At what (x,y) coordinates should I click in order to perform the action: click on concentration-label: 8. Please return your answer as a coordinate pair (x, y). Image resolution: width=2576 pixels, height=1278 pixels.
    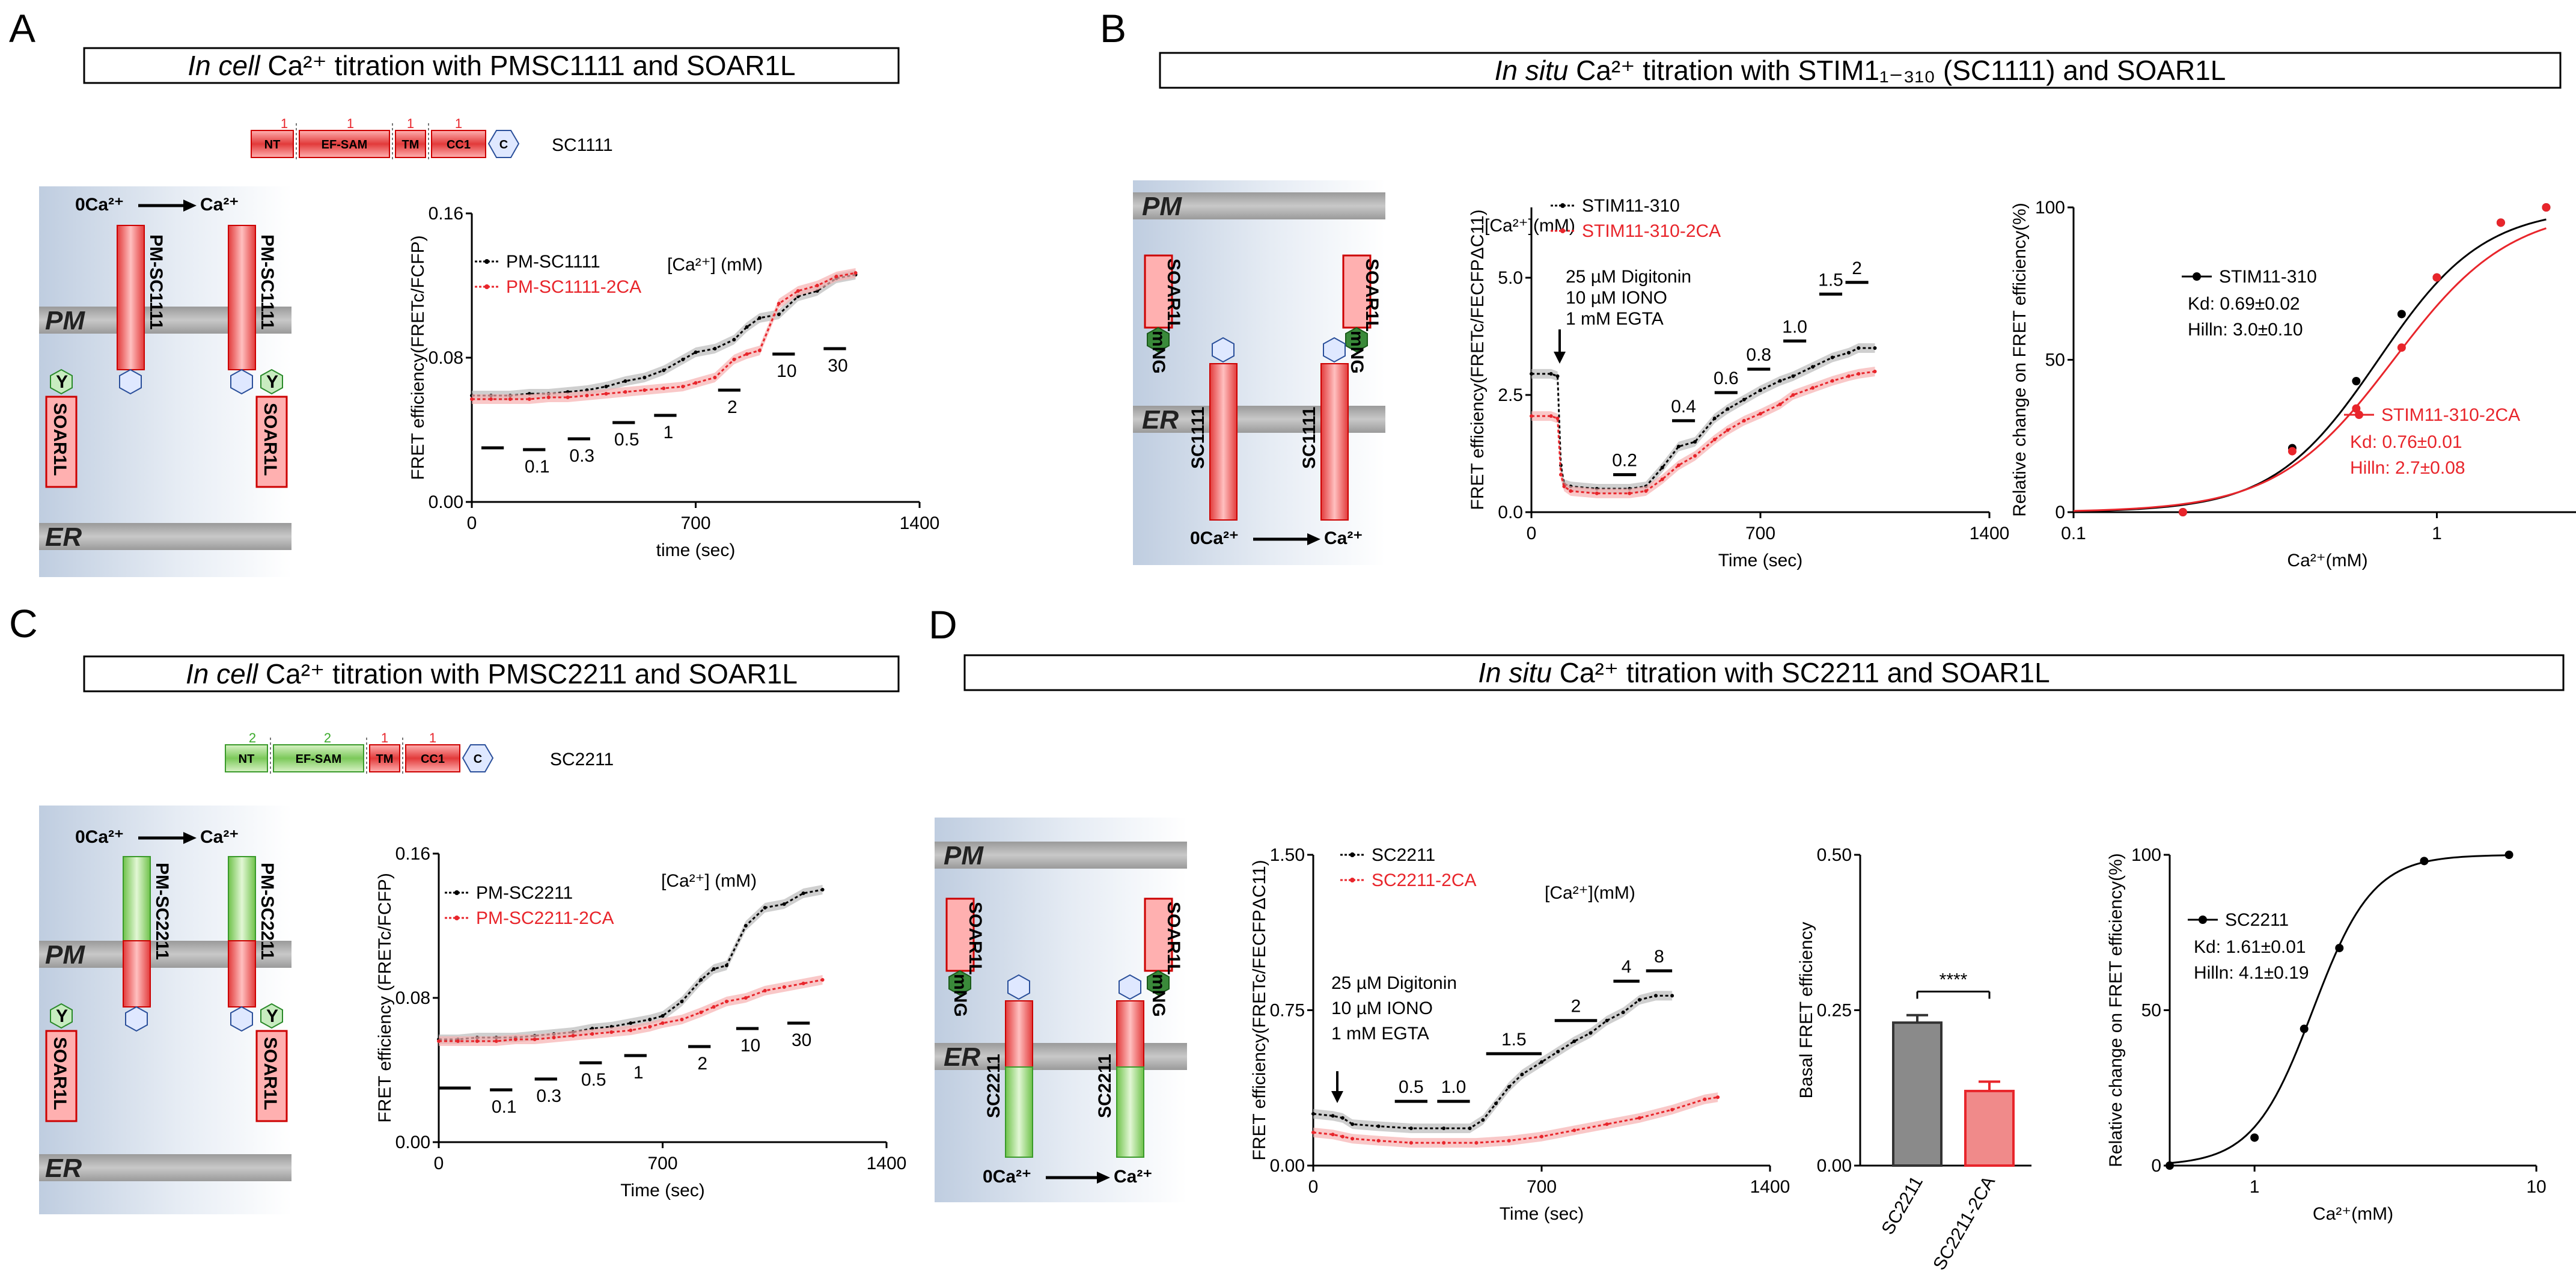
    Looking at the image, I should click on (1659, 957).